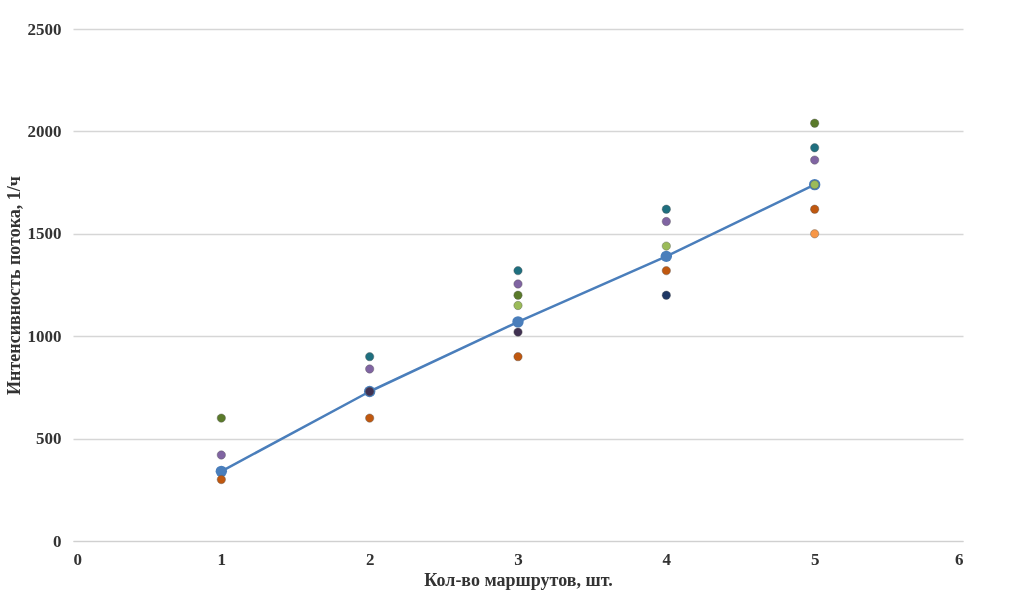 This screenshot has height=613, width=1017. I want to click on x-tick-label: 0, so click(77, 559).